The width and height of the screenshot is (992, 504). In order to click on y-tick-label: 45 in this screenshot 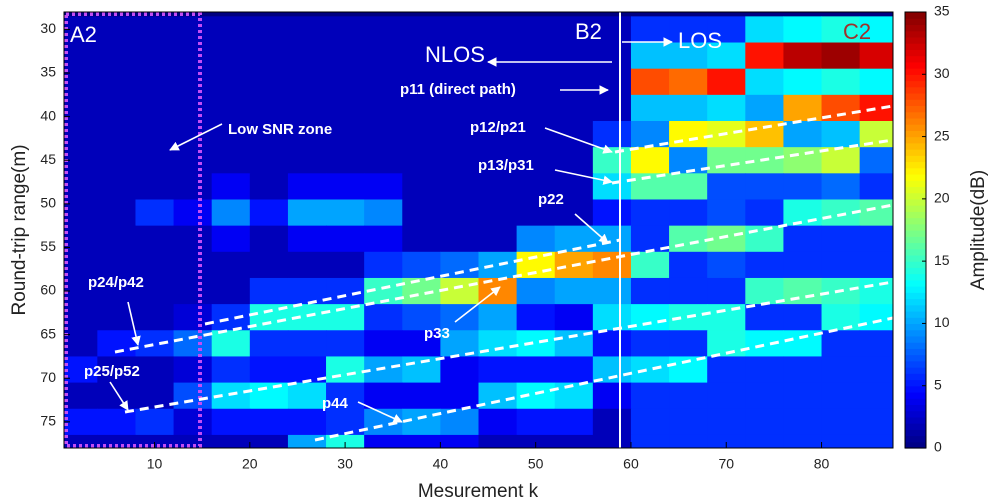, I will do `click(48, 159)`.